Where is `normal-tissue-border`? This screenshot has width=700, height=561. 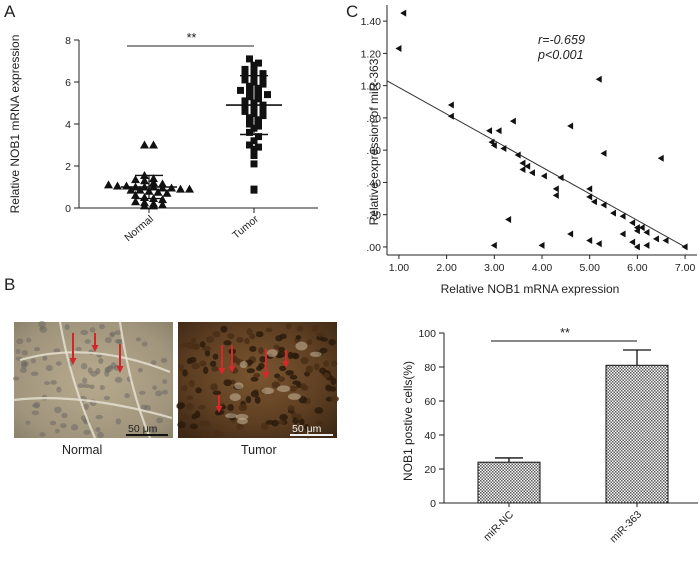 normal-tissue-border is located at coordinates (77, 380).